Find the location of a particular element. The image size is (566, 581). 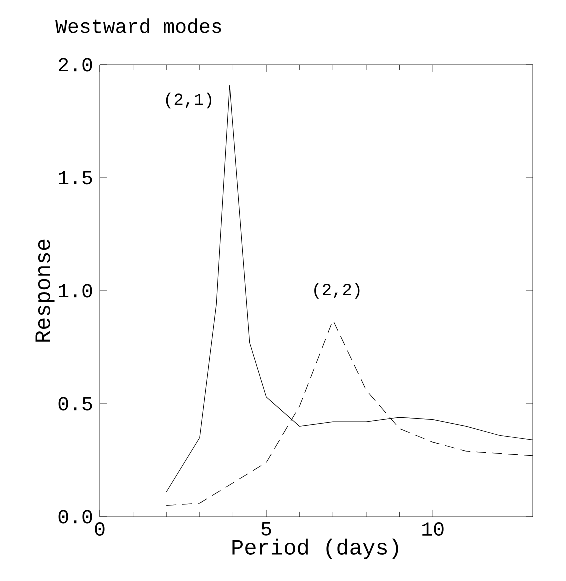

y-tick-label: 0.5 is located at coordinates (75, 404).